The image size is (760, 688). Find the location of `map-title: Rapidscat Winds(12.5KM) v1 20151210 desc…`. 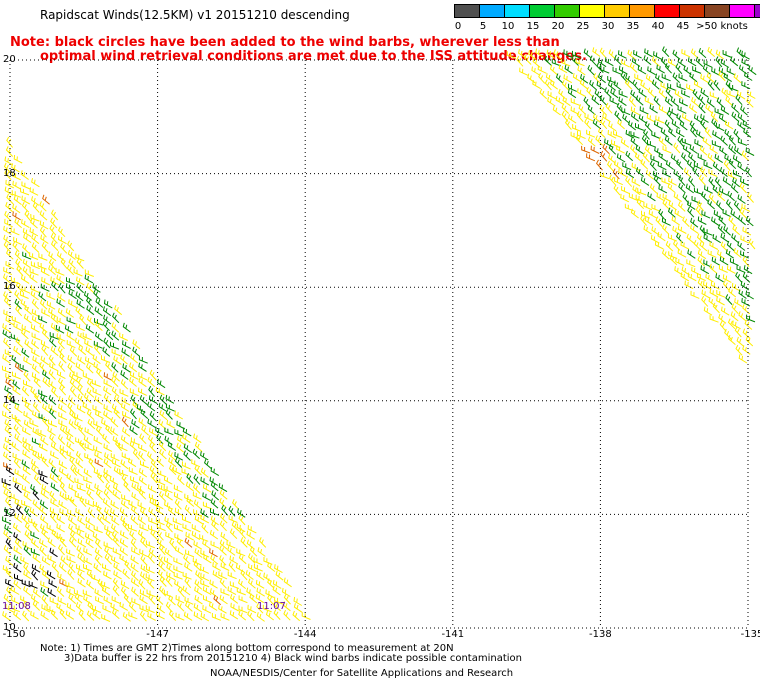

map-title: Rapidscat Winds(12.5KM) v1 20151210 desc… is located at coordinates (195, 15).